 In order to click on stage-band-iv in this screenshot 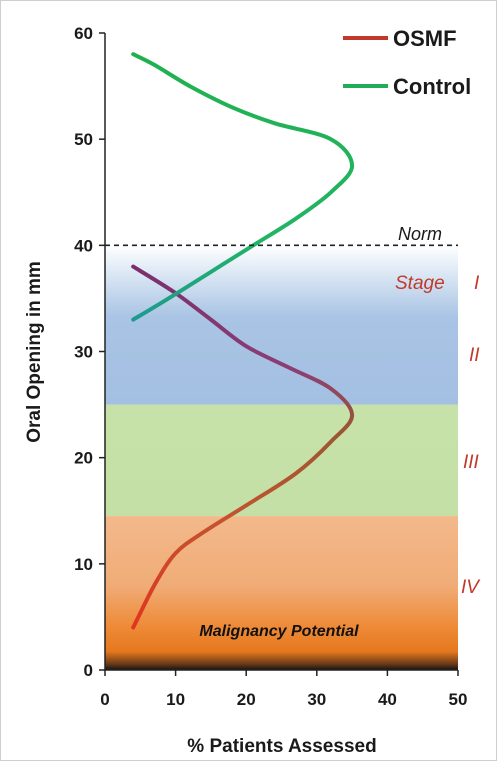, I will do `click(281, 593)`.